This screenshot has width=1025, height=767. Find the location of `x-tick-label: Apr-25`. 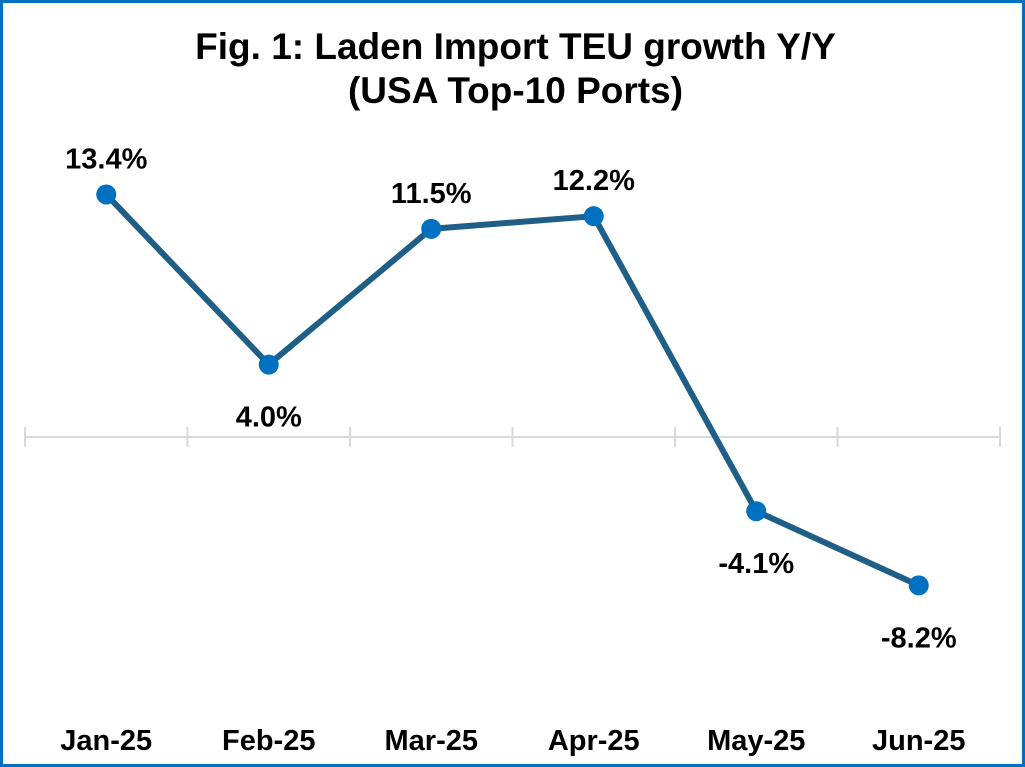

x-tick-label: Apr-25 is located at coordinates (594, 741).